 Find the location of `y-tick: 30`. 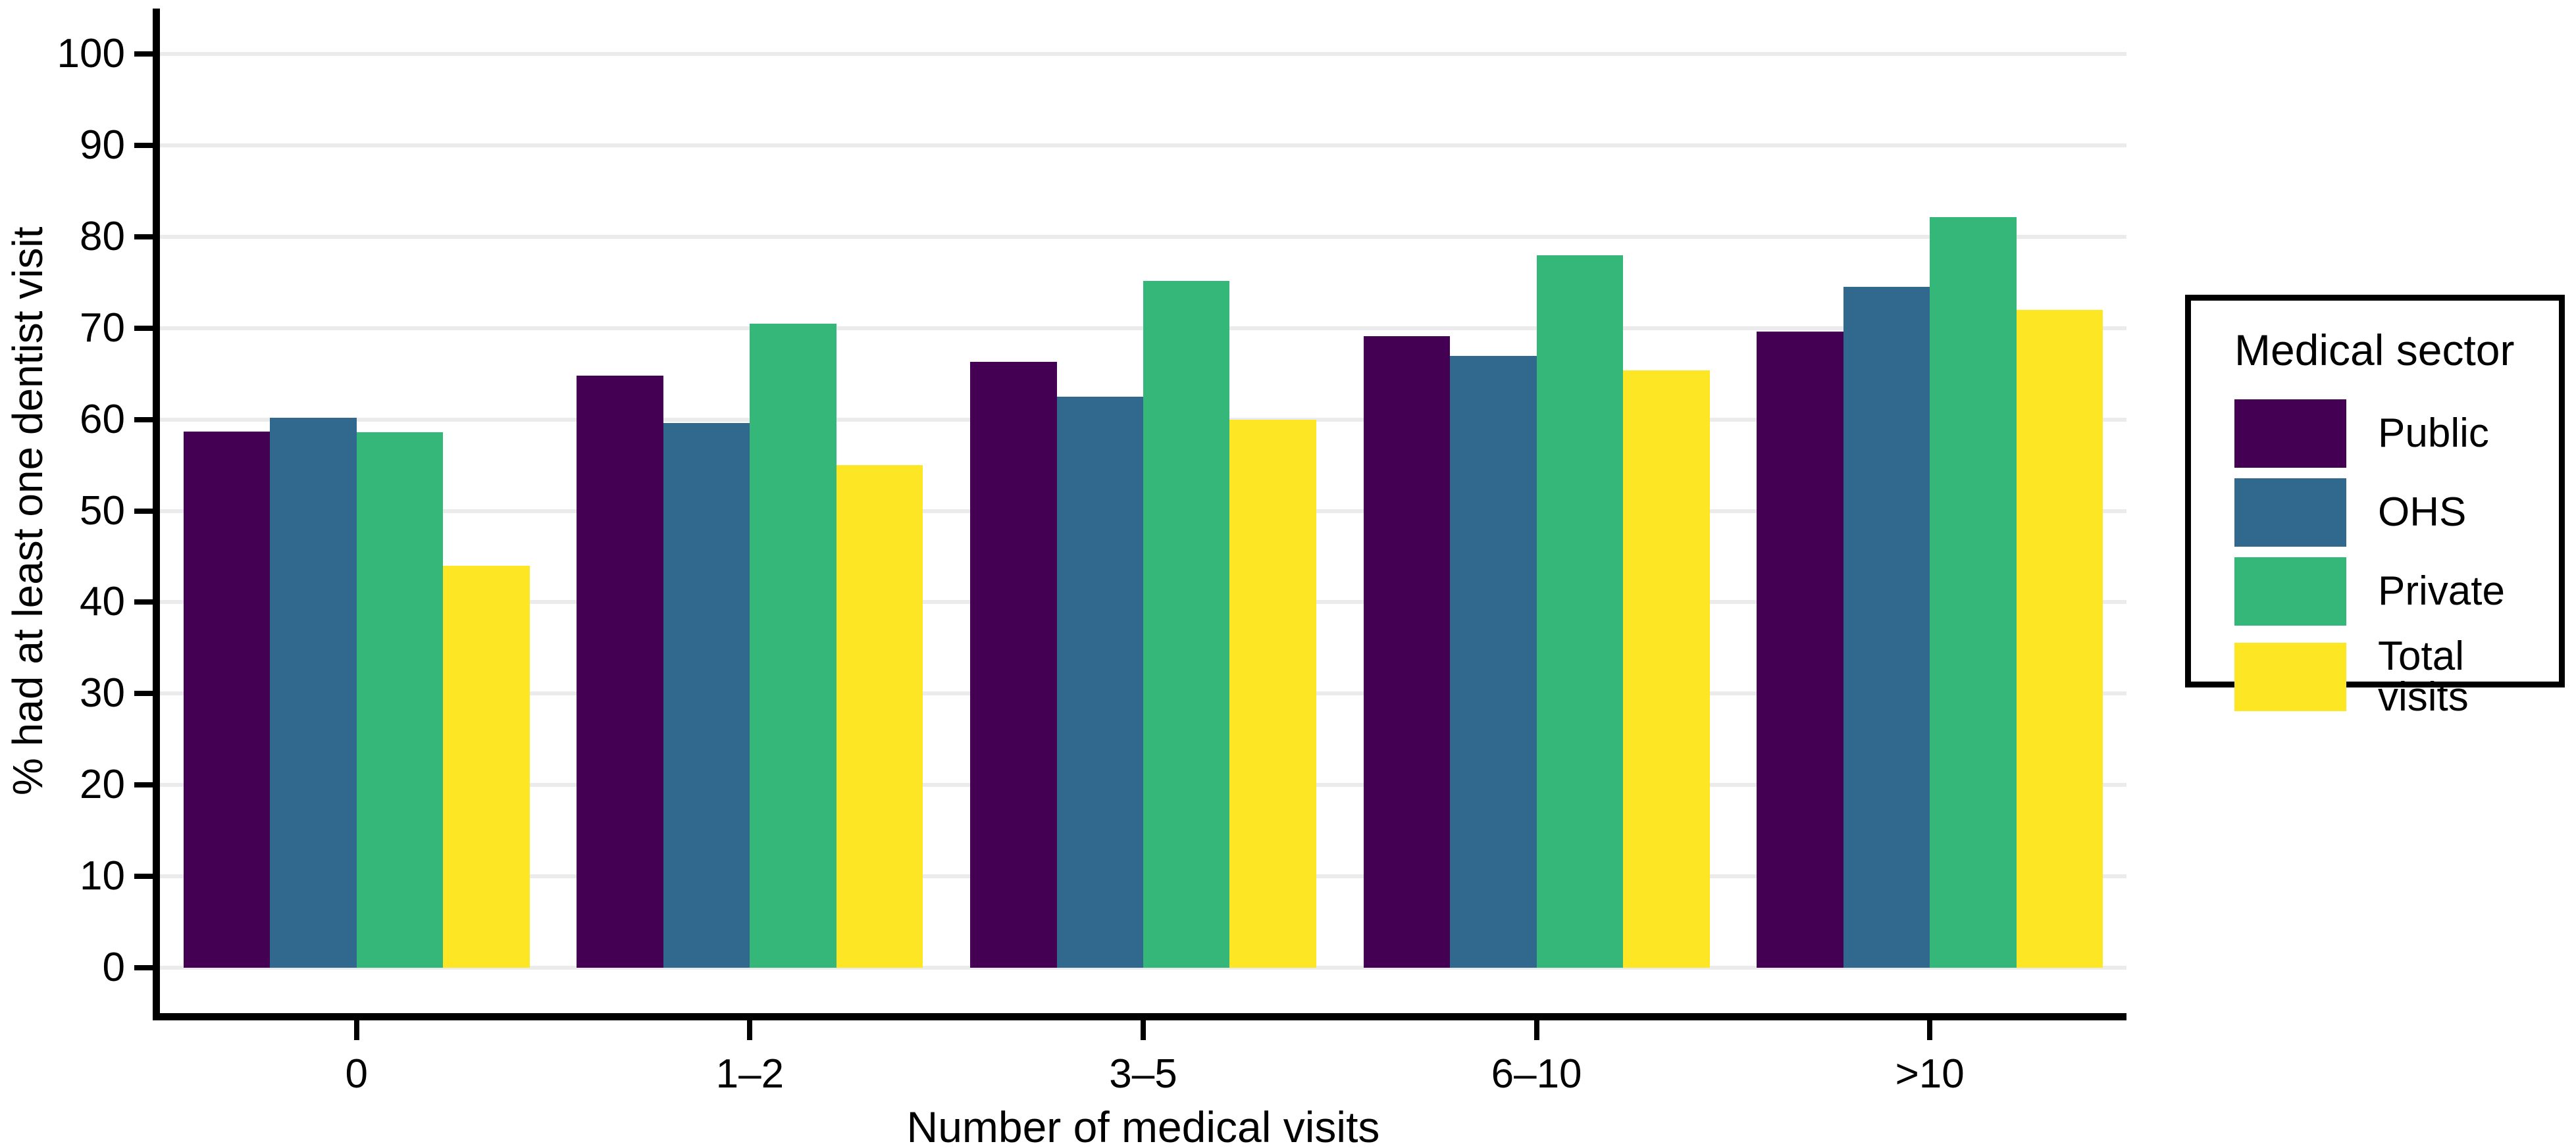

y-tick: 30 is located at coordinates (116, 693).